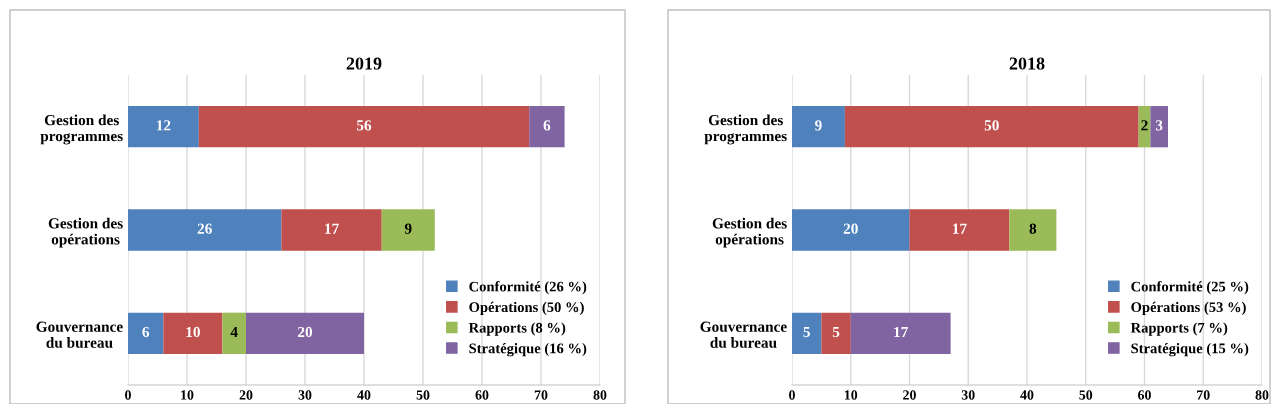  What do you see at coordinates (528, 288) in the screenshot?
I see `legend-label: Conformité (26 %)` at bounding box center [528, 288].